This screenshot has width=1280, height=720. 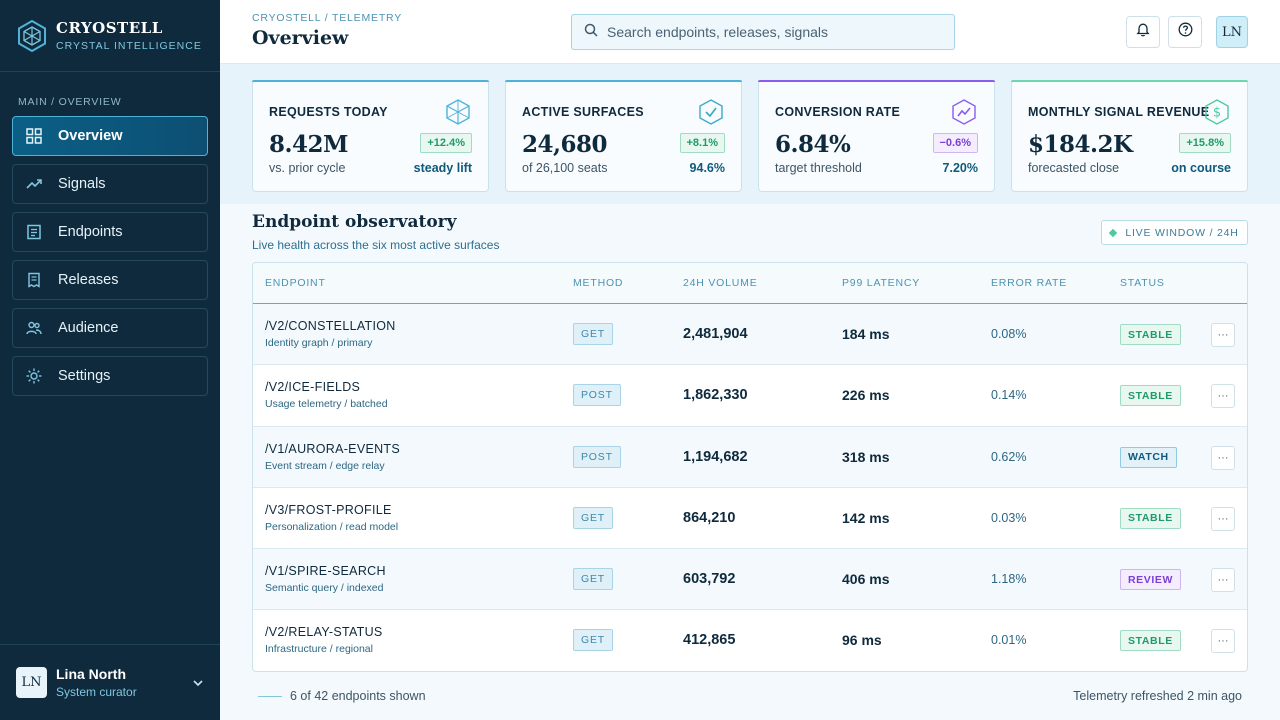 What do you see at coordinates (866, 579) in the screenshot?
I see `latency-value: 406 ms` at bounding box center [866, 579].